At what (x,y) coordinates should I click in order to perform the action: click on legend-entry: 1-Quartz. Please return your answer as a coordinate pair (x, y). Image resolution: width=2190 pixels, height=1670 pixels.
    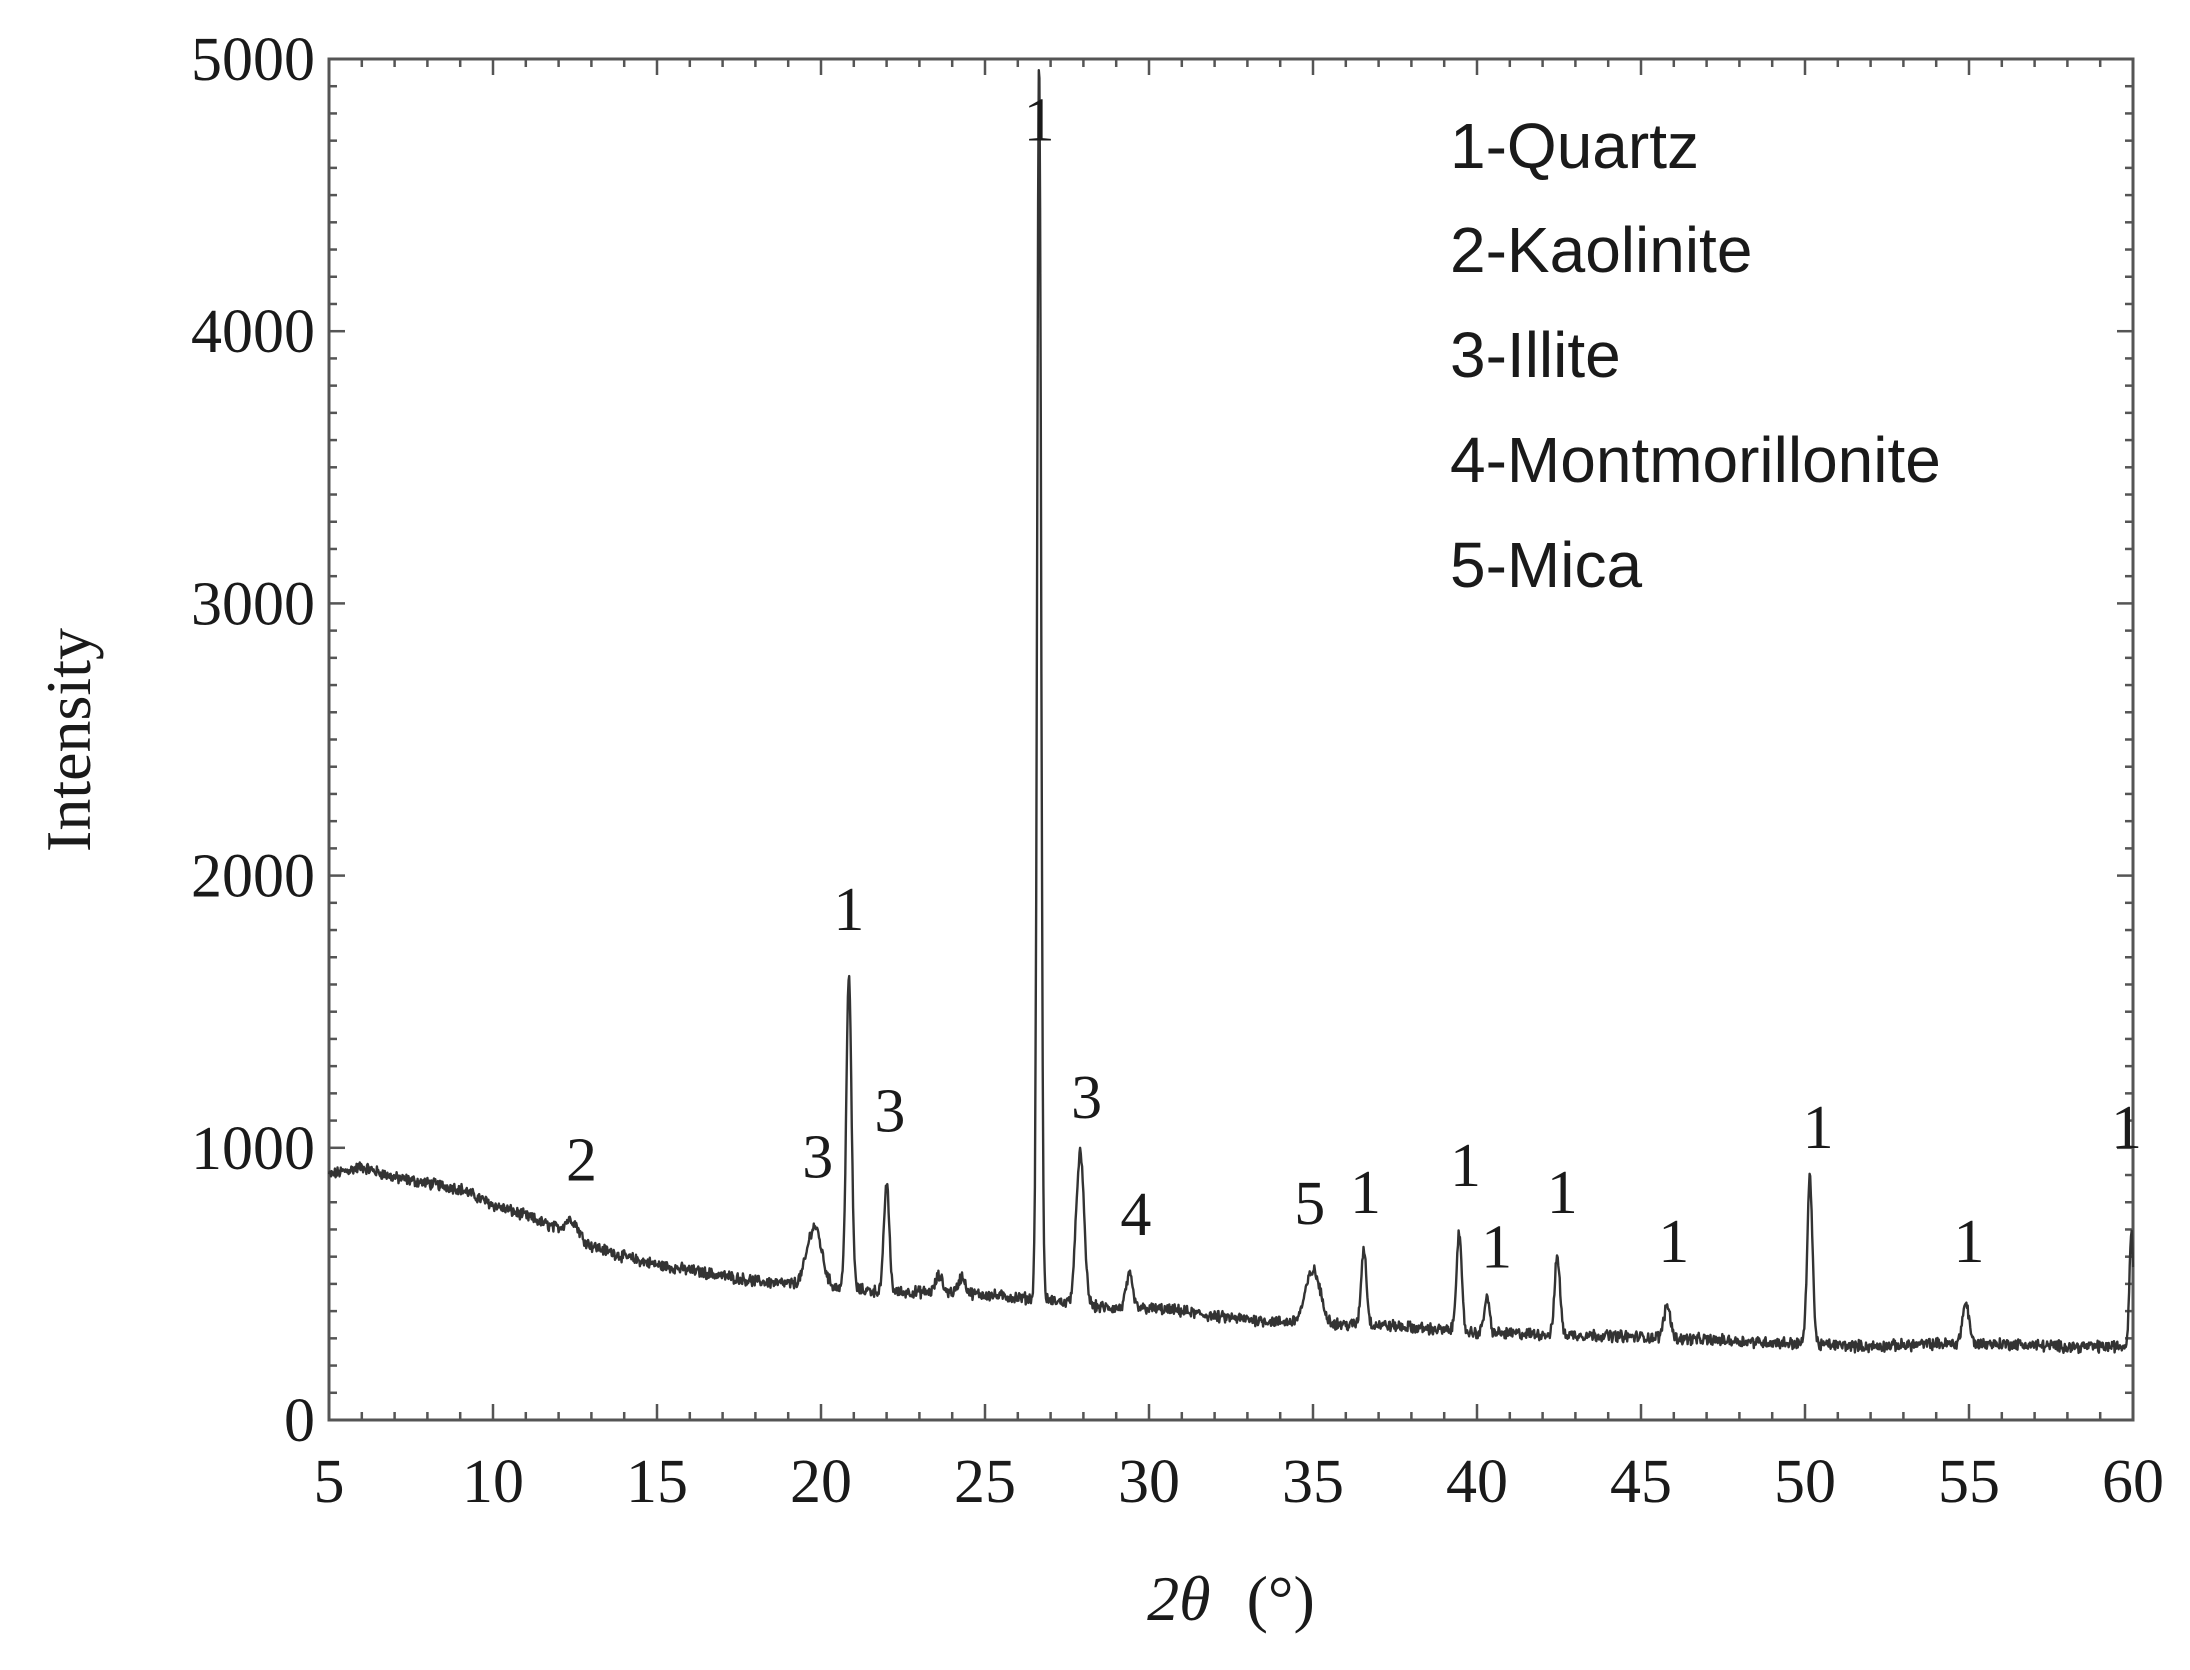
    Looking at the image, I should click on (1574, 146).